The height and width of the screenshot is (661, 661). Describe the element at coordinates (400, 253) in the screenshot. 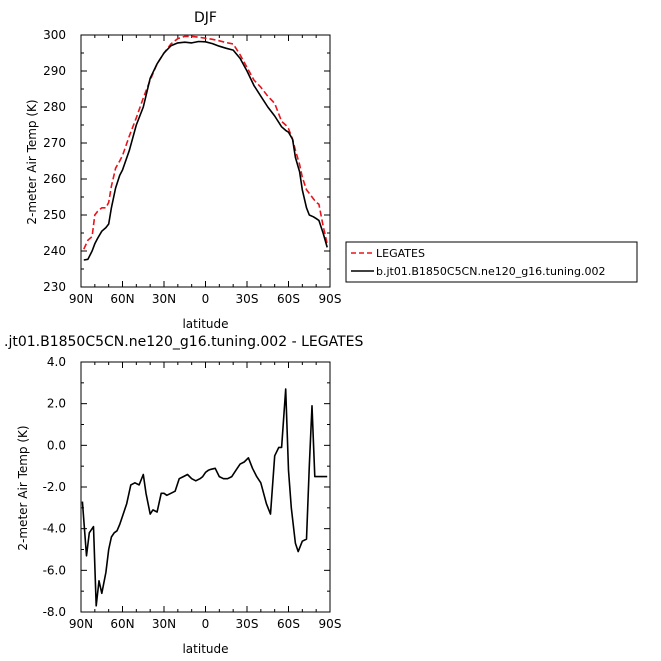

I see `legend-label-legates: LEGATES` at that location.